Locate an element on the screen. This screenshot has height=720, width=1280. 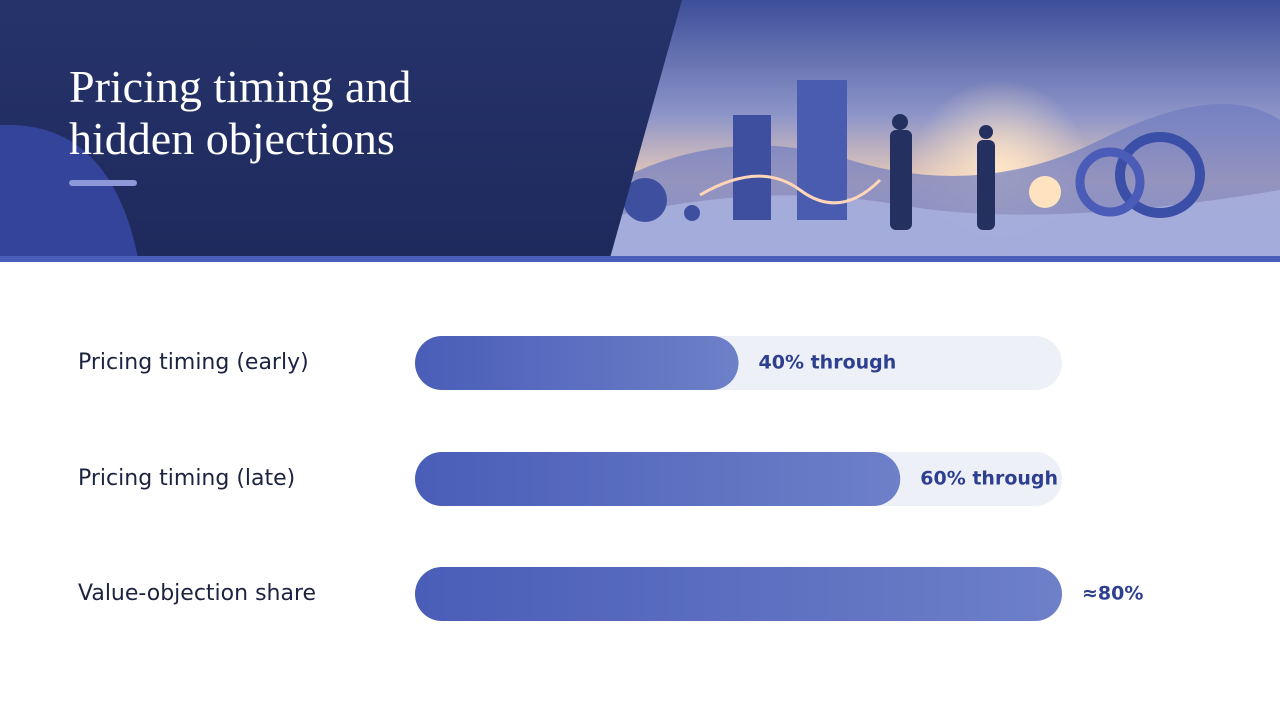
header-decoration is located at coordinates (69, 191).